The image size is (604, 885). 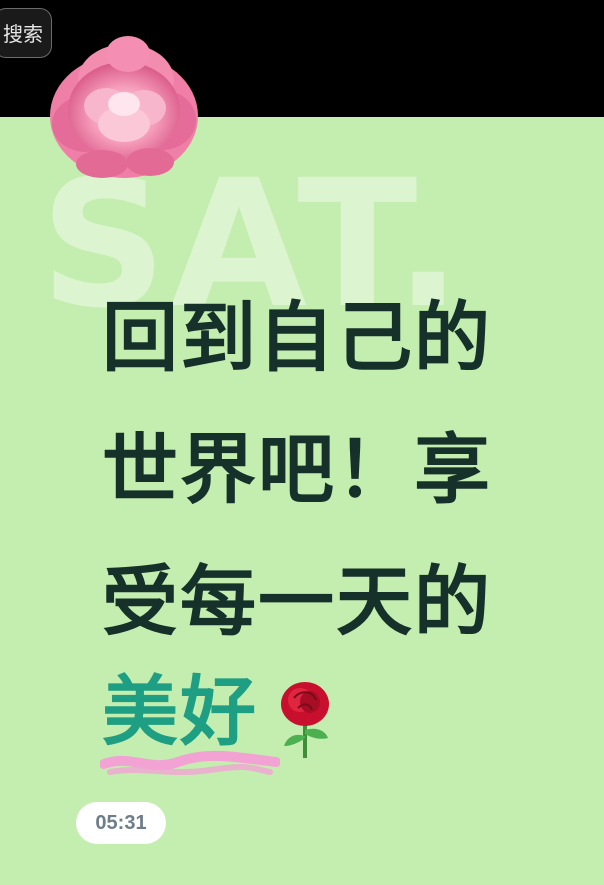 I want to click on highlight-text: 美好, so click(x=180, y=711).